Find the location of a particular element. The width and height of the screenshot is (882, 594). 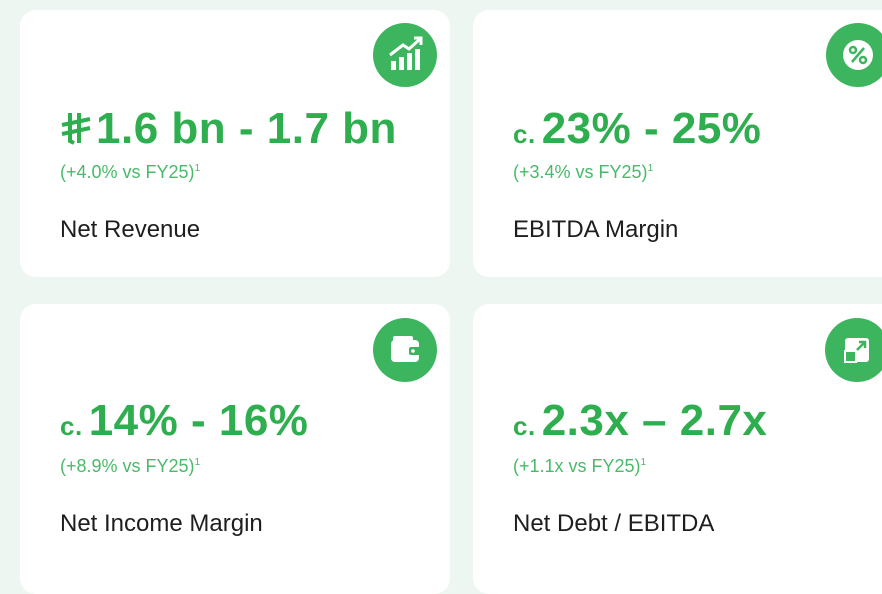

kpi-change: (+4.0% vs FY25)1 is located at coordinates (130, 172).